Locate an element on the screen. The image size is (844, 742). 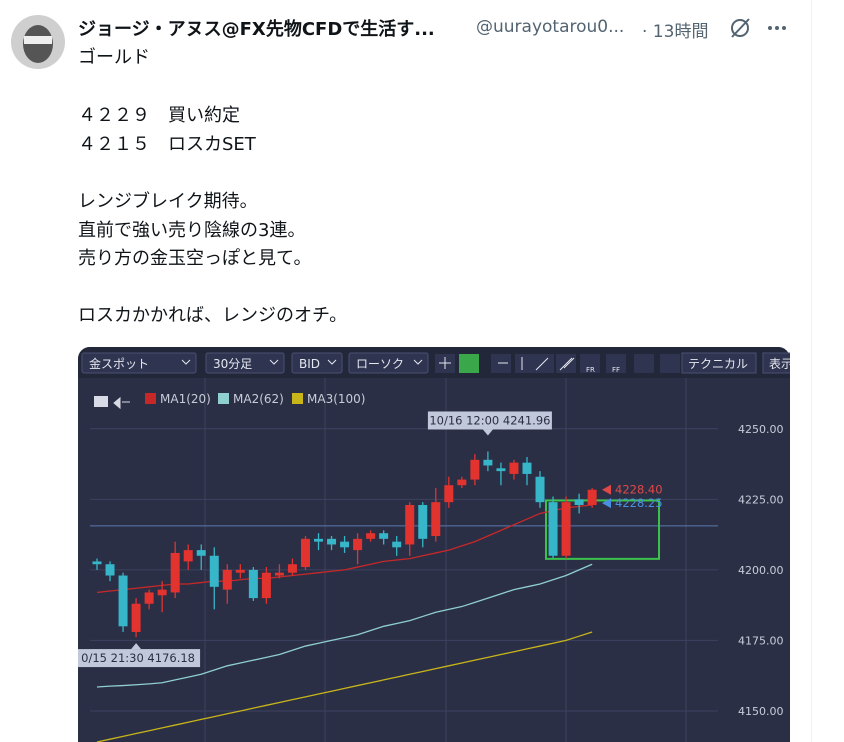
timestamp: · 13時間 is located at coordinates (675, 32).